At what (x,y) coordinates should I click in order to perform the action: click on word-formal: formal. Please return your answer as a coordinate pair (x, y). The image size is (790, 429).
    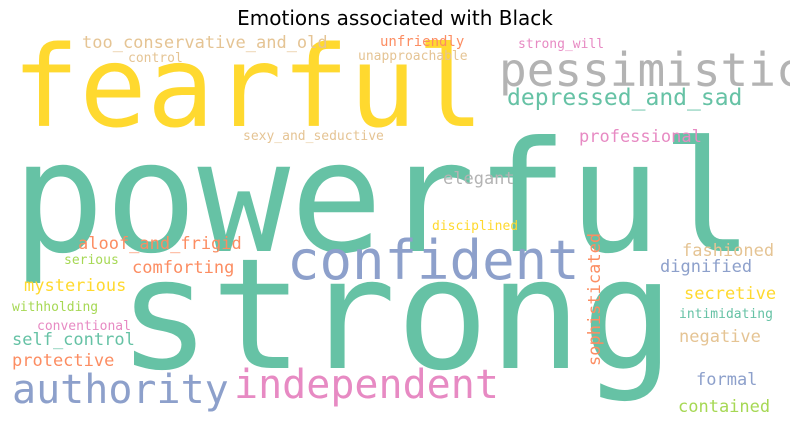
    Looking at the image, I should click on (727, 380).